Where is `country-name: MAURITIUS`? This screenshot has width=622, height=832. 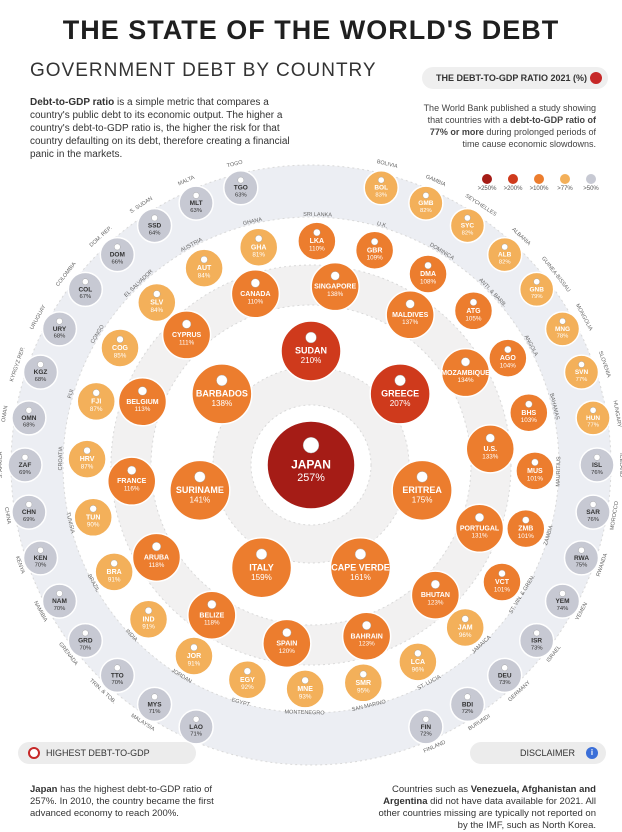
country-name: MAURITIUS is located at coordinates (559, 471).